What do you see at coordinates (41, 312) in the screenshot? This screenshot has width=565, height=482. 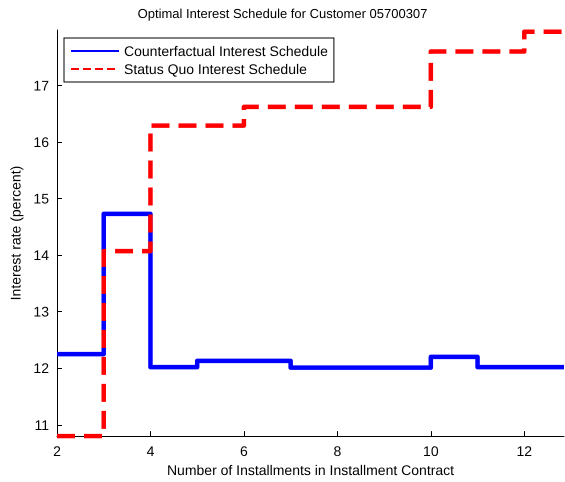 I see `y-tick-label: 13` at bounding box center [41, 312].